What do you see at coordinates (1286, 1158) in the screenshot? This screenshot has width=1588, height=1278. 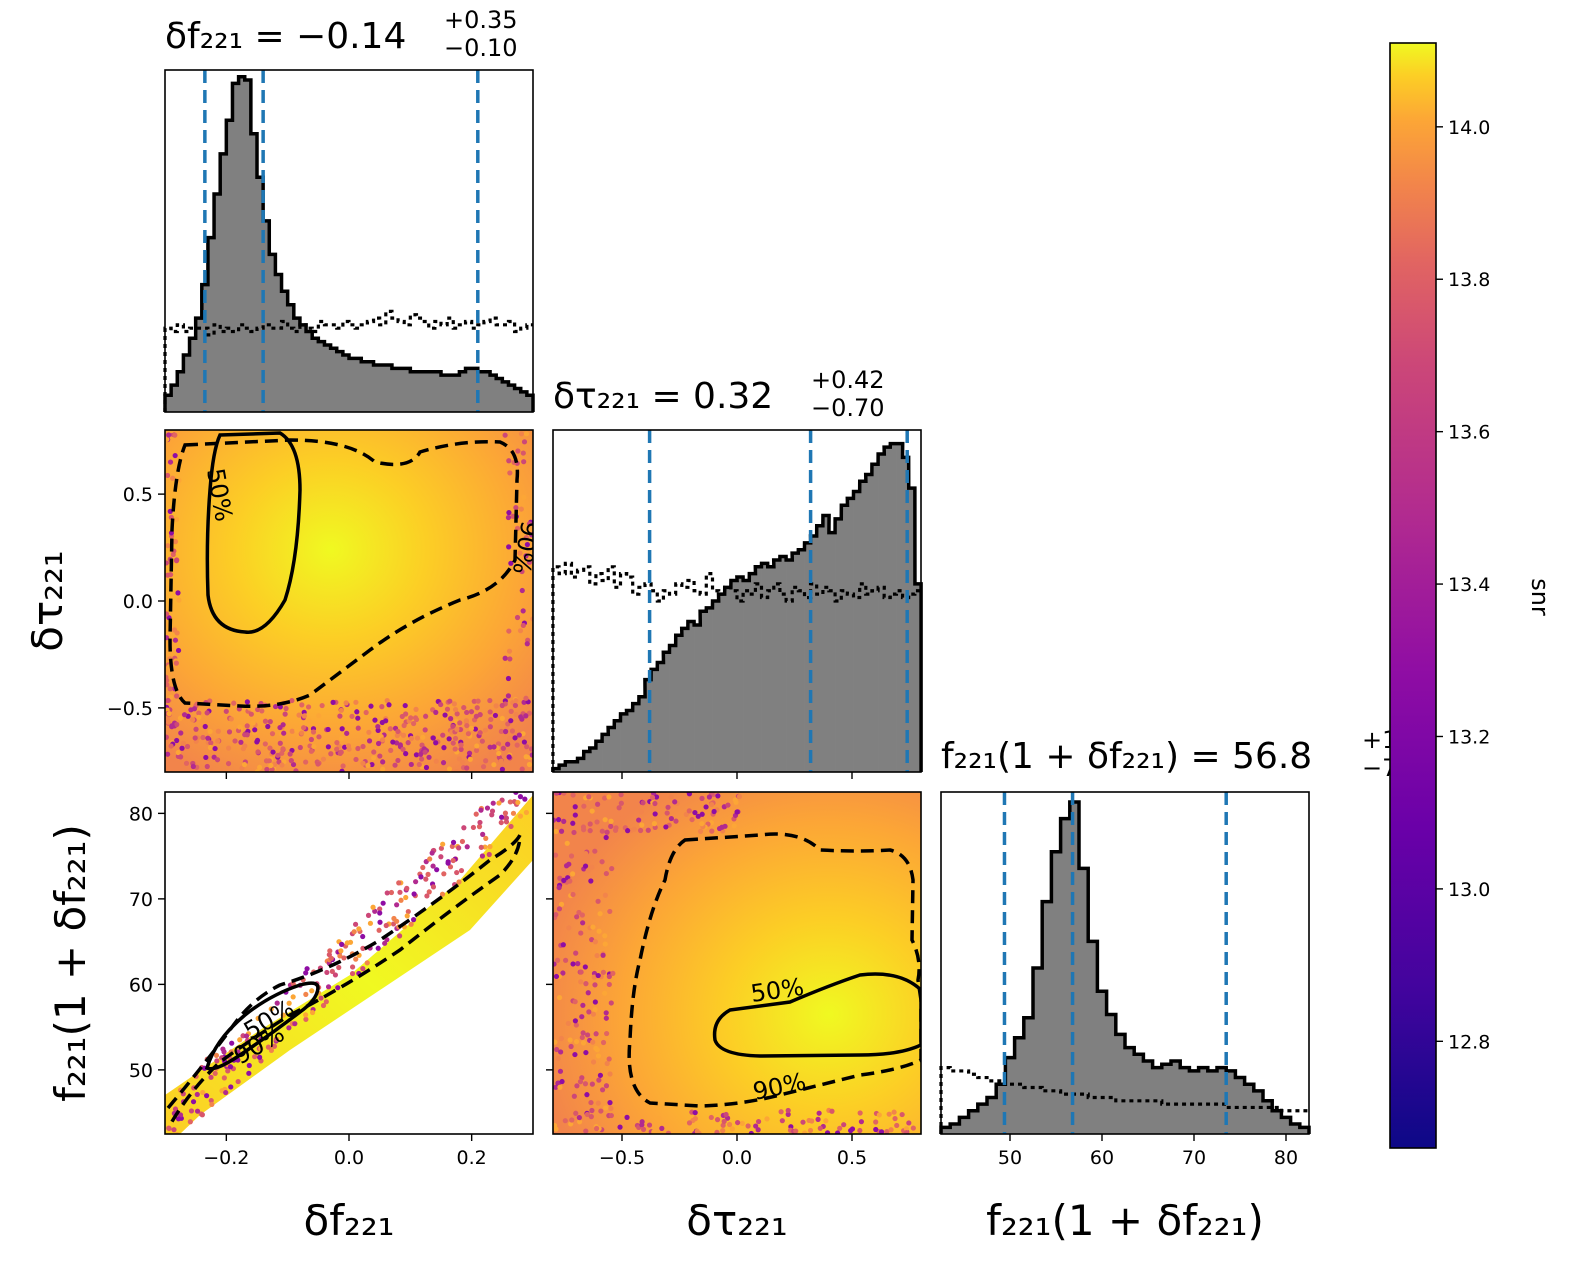 I see `hist-f221-xtick-label: 80` at bounding box center [1286, 1158].